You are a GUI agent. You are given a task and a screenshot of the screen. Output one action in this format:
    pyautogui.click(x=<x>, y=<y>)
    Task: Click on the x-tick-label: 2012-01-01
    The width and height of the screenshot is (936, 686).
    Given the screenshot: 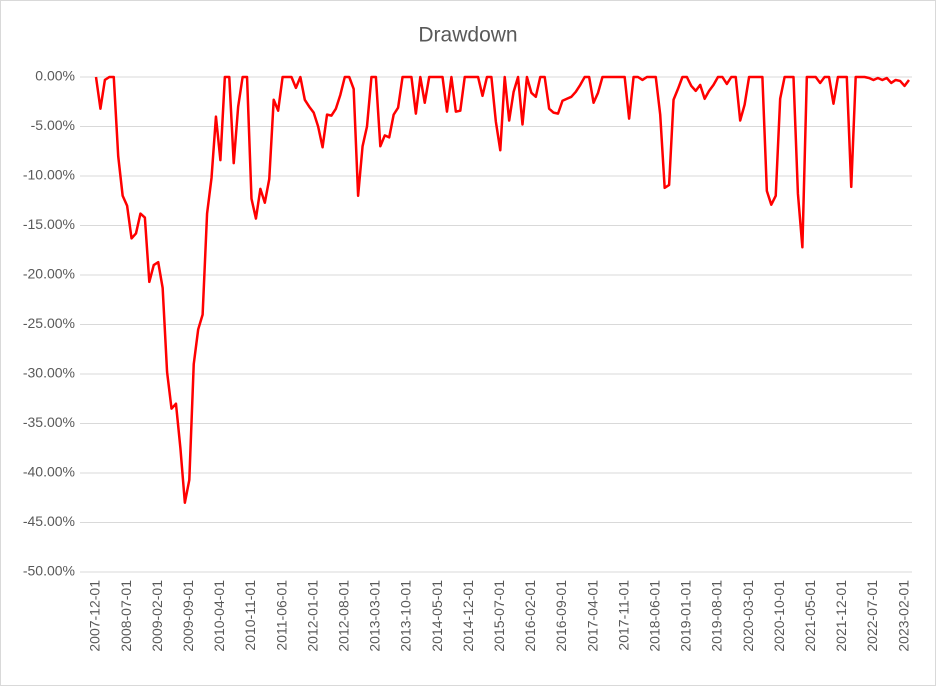 What is the action you would take?
    pyautogui.click(x=312, y=616)
    